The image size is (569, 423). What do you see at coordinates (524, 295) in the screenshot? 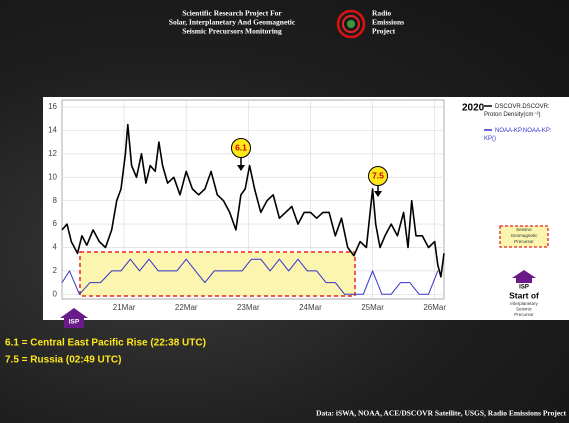
I see `isp-title: Start of` at bounding box center [524, 295].